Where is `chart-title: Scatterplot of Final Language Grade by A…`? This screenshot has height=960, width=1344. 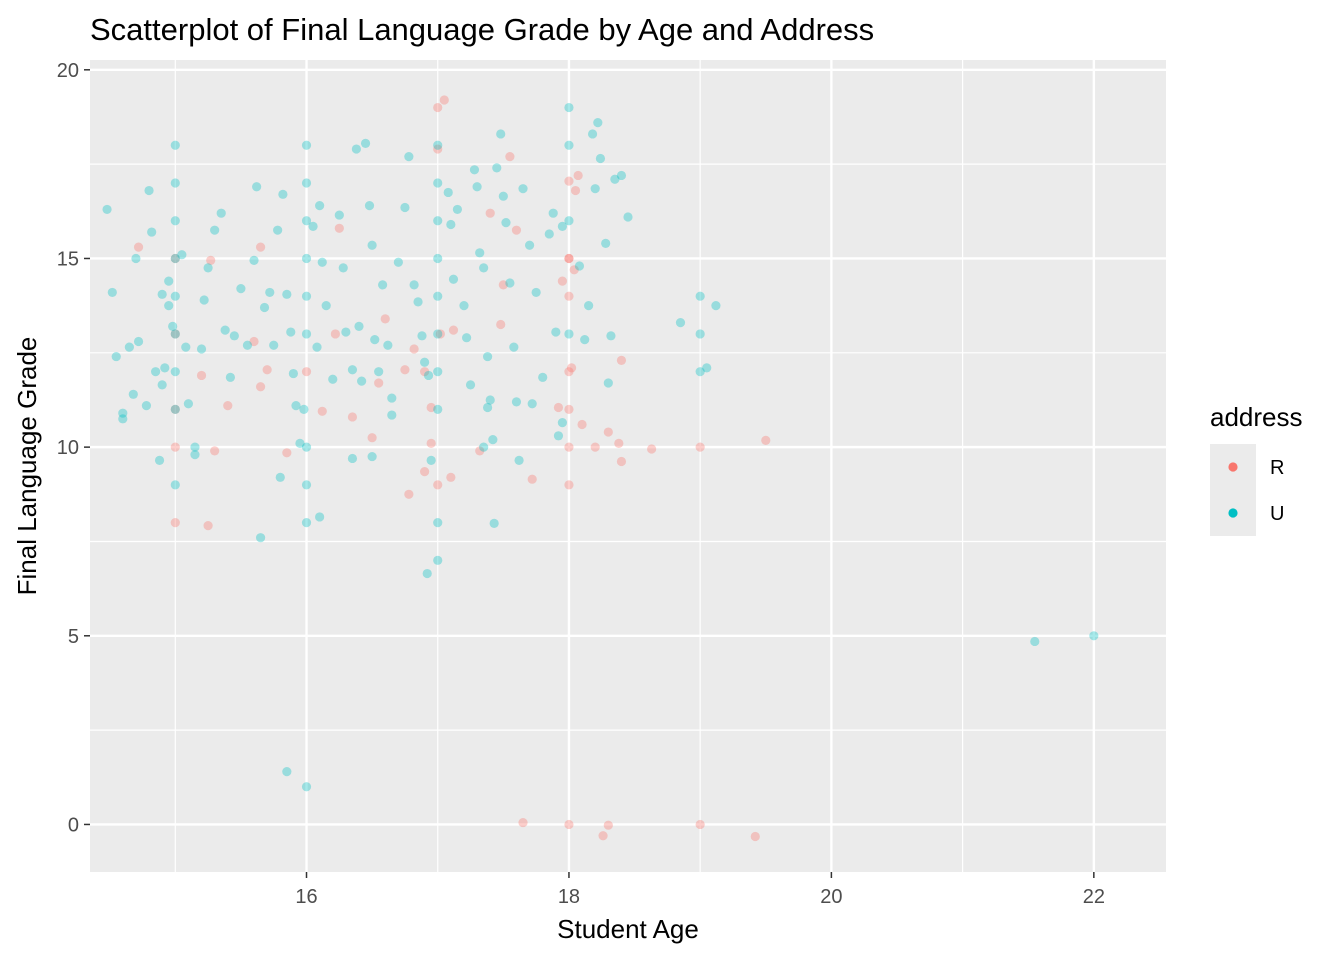 chart-title: Scatterplot of Final Language Grade by A… is located at coordinates (482, 29).